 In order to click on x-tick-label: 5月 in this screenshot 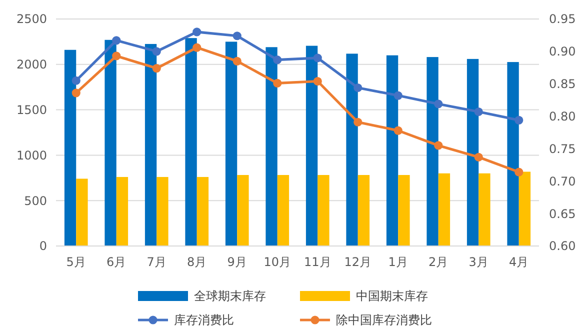, I will do `click(76, 262)`.